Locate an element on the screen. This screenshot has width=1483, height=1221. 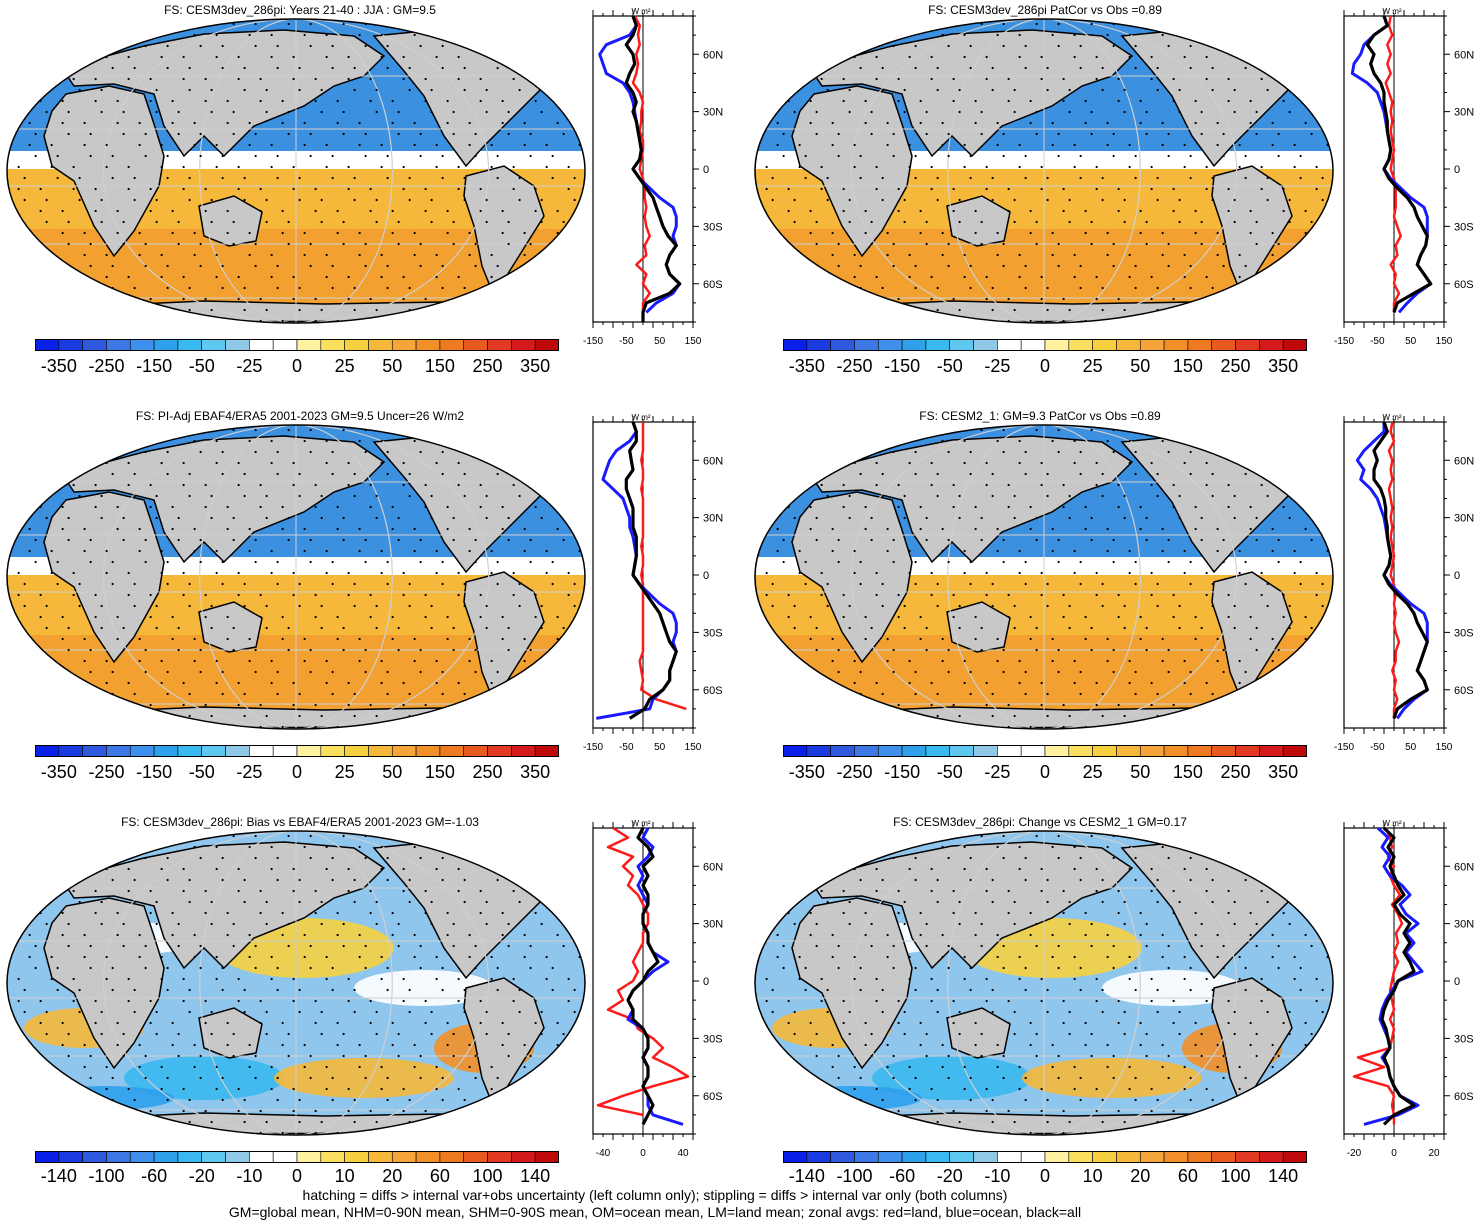
colorbar-tick-label: -350 is located at coordinates (806, 366).